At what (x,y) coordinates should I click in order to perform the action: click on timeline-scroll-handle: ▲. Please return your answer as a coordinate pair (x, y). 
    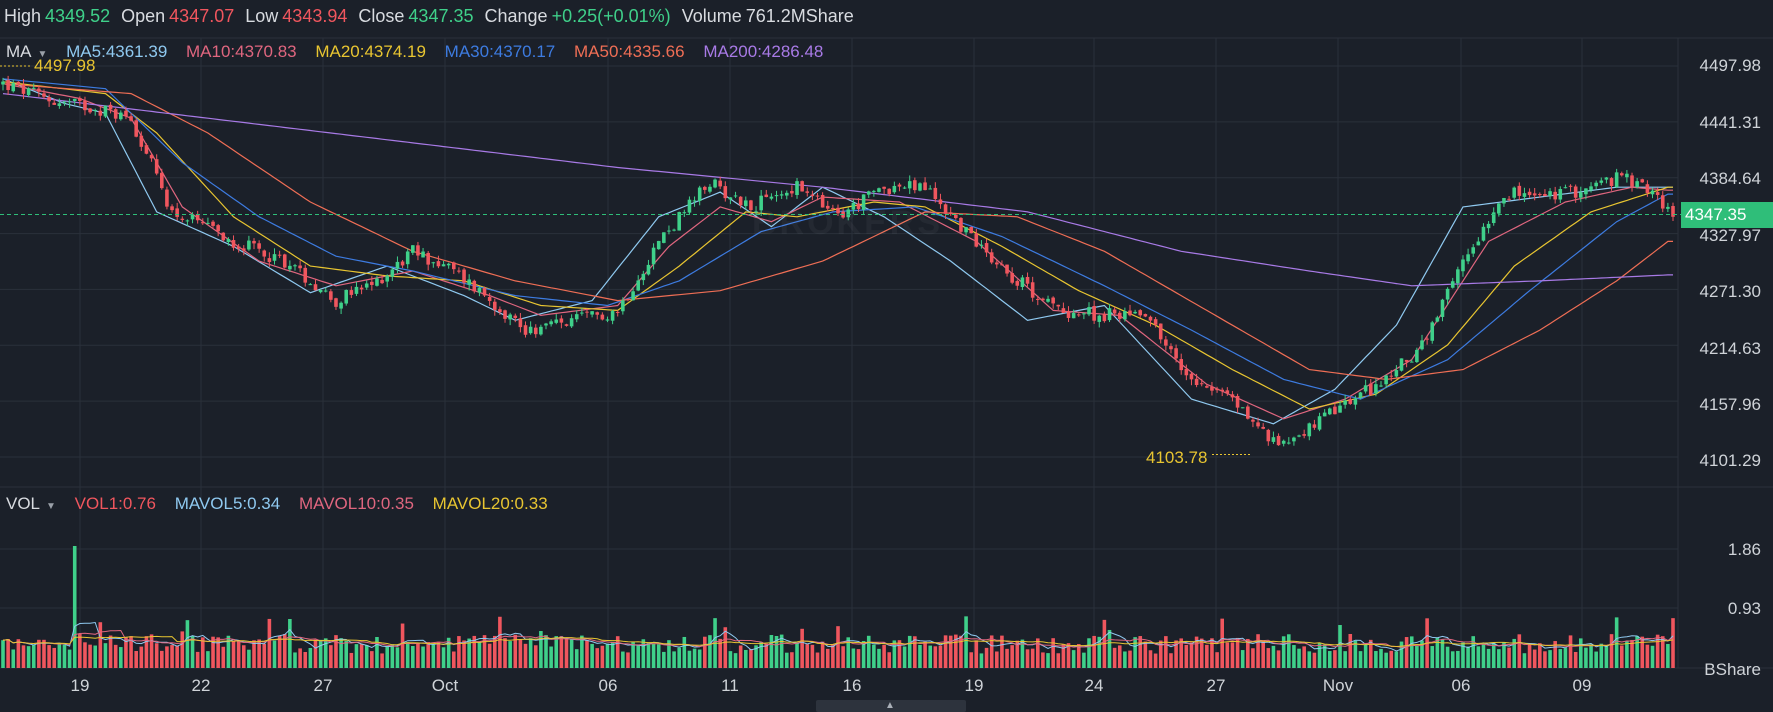
    Looking at the image, I should click on (891, 706).